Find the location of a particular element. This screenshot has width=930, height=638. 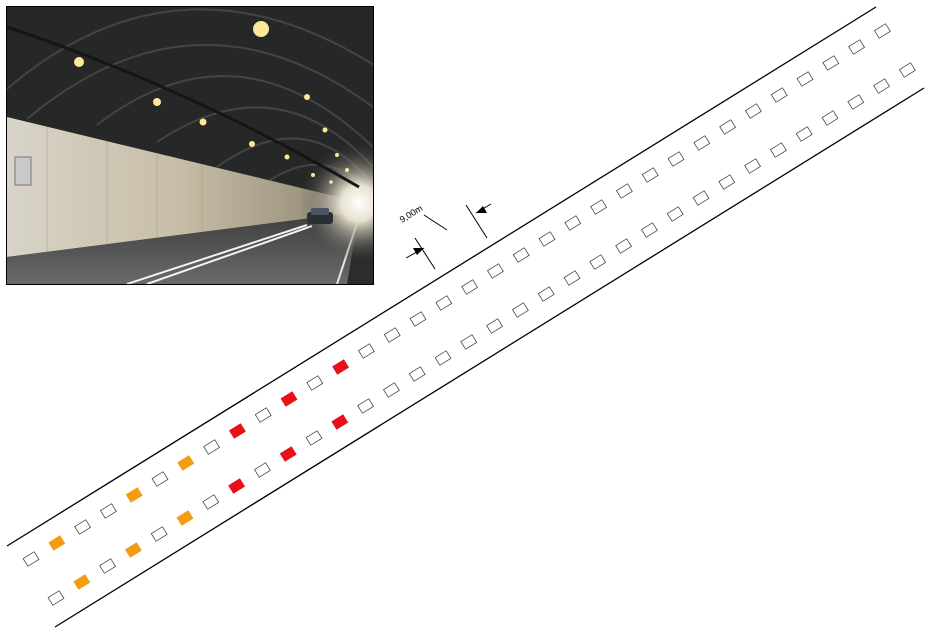

upper-row-luminaire-11-red is located at coordinates (289, 399).